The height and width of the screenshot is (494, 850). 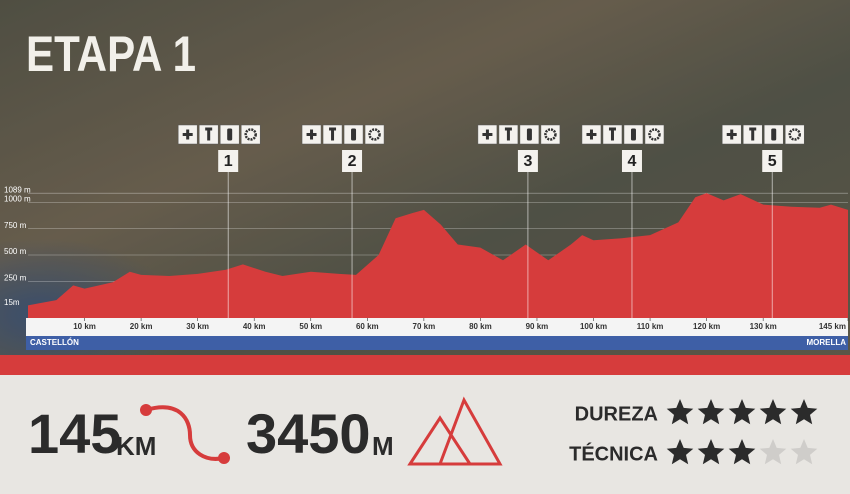 What do you see at coordinates (15, 225) in the screenshot?
I see `y-tick-label: 750 m` at bounding box center [15, 225].